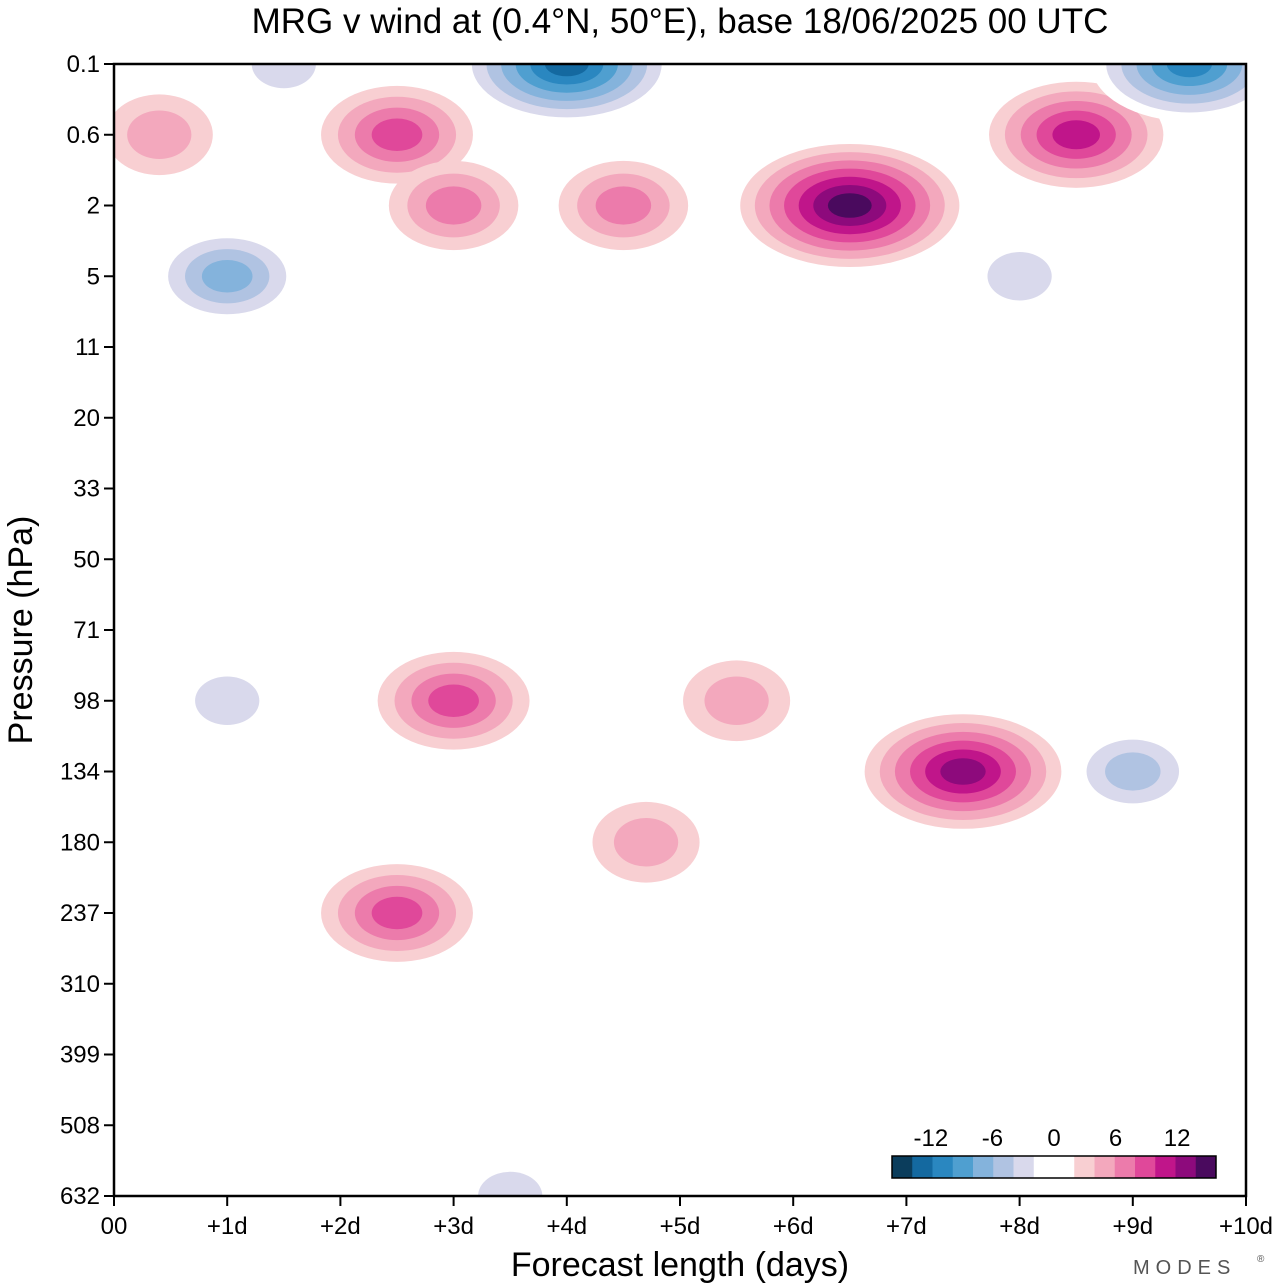  What do you see at coordinates (793, 1226) in the screenshot?
I see `x-tick-label: +6d` at bounding box center [793, 1226].